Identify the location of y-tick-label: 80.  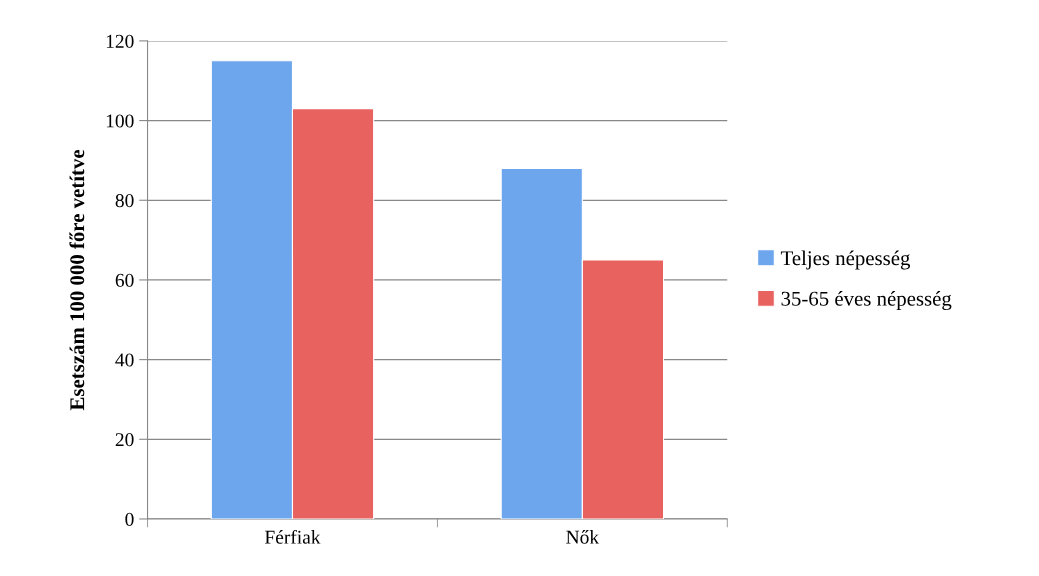
(124, 201).